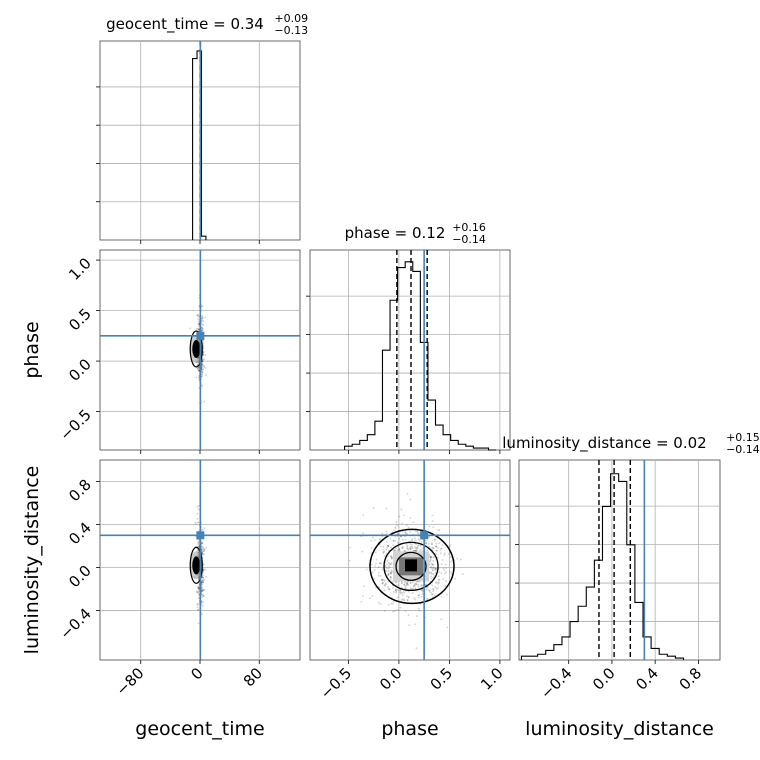  I want to click on y-axis-label-luminosity_distance: luminosity_distance, so click(32, 560).